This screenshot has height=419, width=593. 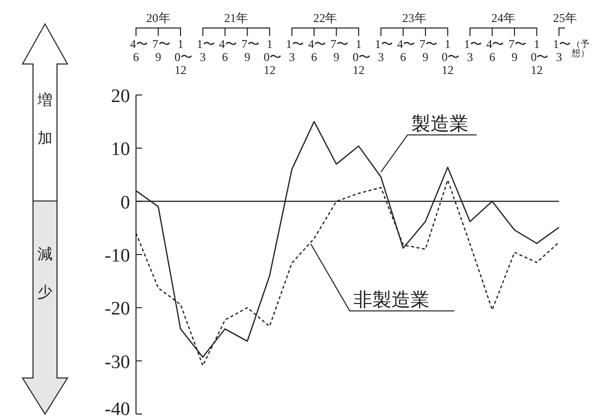 What do you see at coordinates (325, 18) in the screenshot?
I see `text: 22年` at bounding box center [325, 18].